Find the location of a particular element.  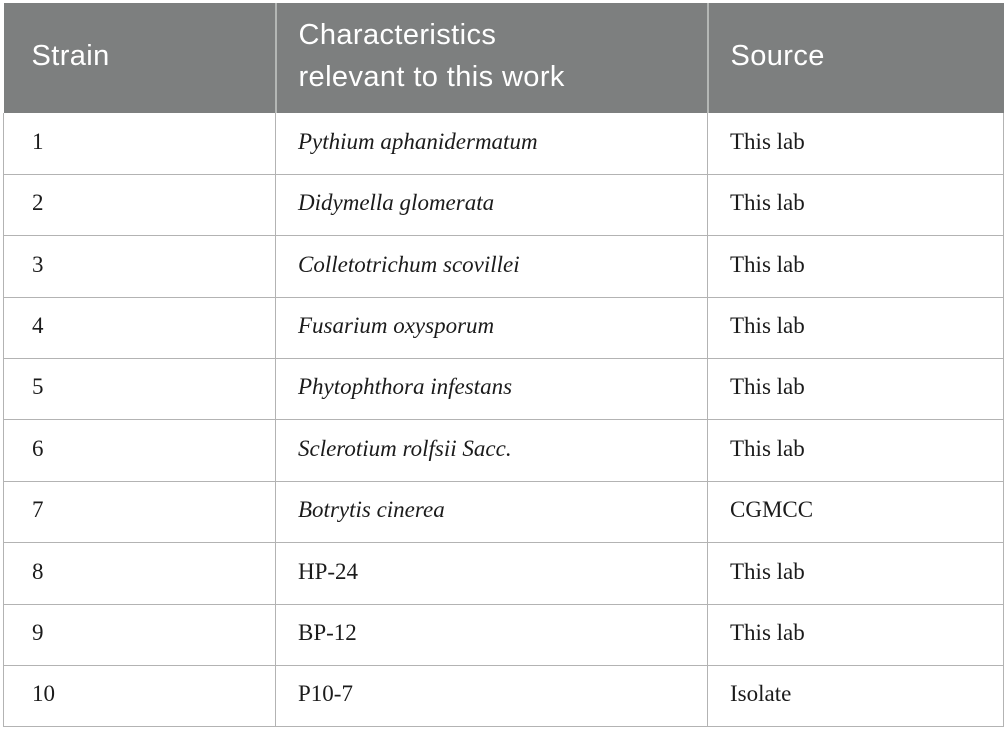

species-name: Colletotrichum scovillei is located at coordinates (409, 264).